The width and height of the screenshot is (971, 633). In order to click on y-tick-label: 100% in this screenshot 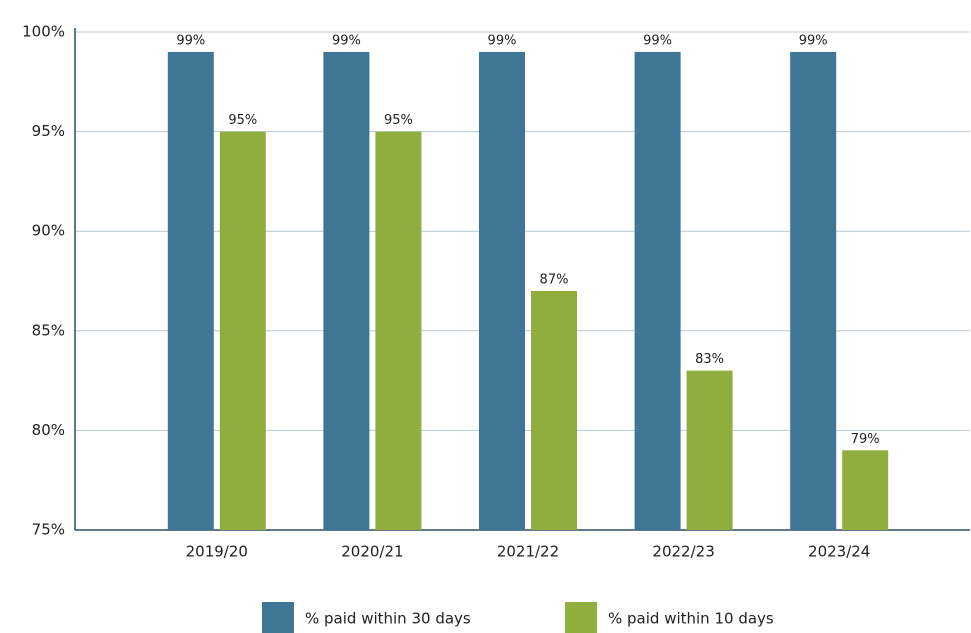, I will do `click(43, 32)`.